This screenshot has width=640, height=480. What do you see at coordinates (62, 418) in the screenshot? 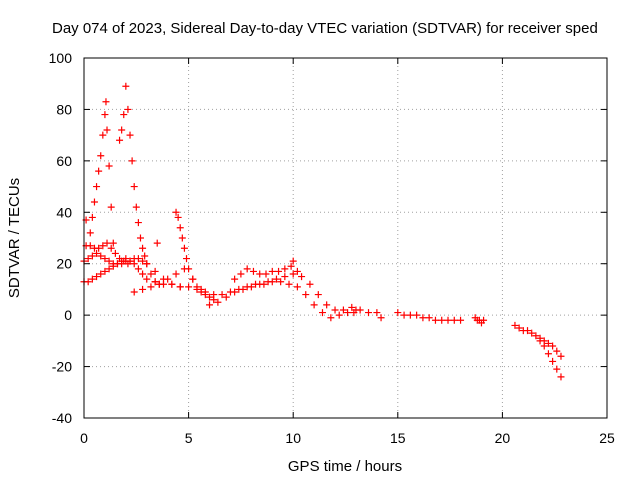
I see `y-tick-label: -40` at bounding box center [62, 418].